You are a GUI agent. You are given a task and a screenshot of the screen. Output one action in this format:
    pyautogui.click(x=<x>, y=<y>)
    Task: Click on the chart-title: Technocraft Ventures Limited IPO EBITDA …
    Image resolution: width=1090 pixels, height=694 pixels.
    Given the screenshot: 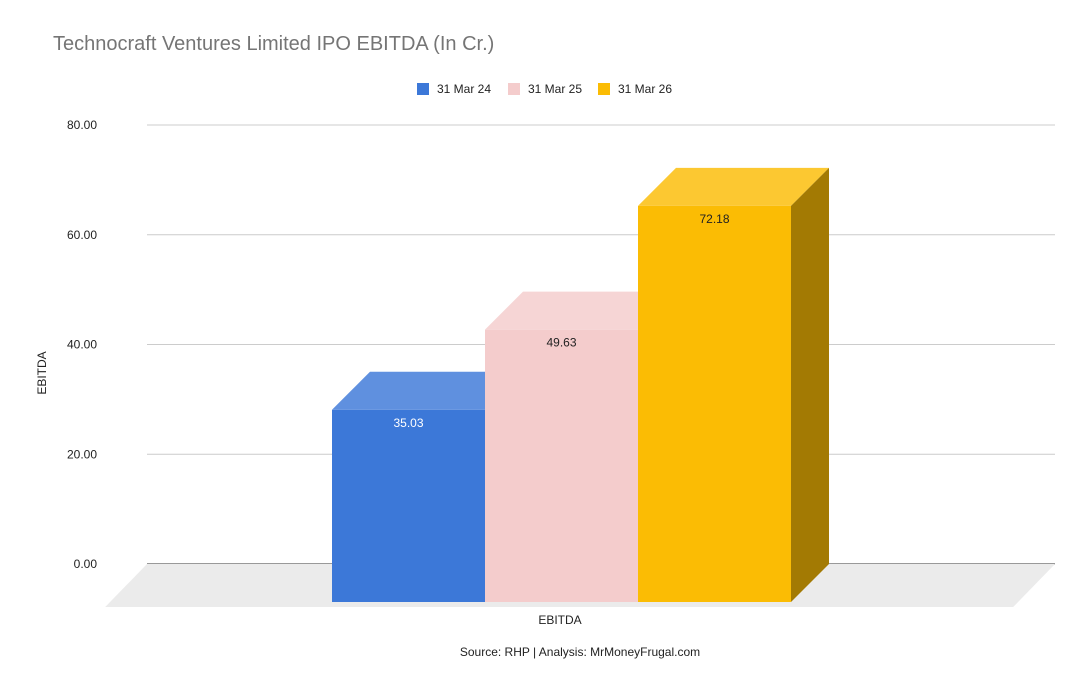 What is the action you would take?
    pyautogui.click(x=273, y=44)
    